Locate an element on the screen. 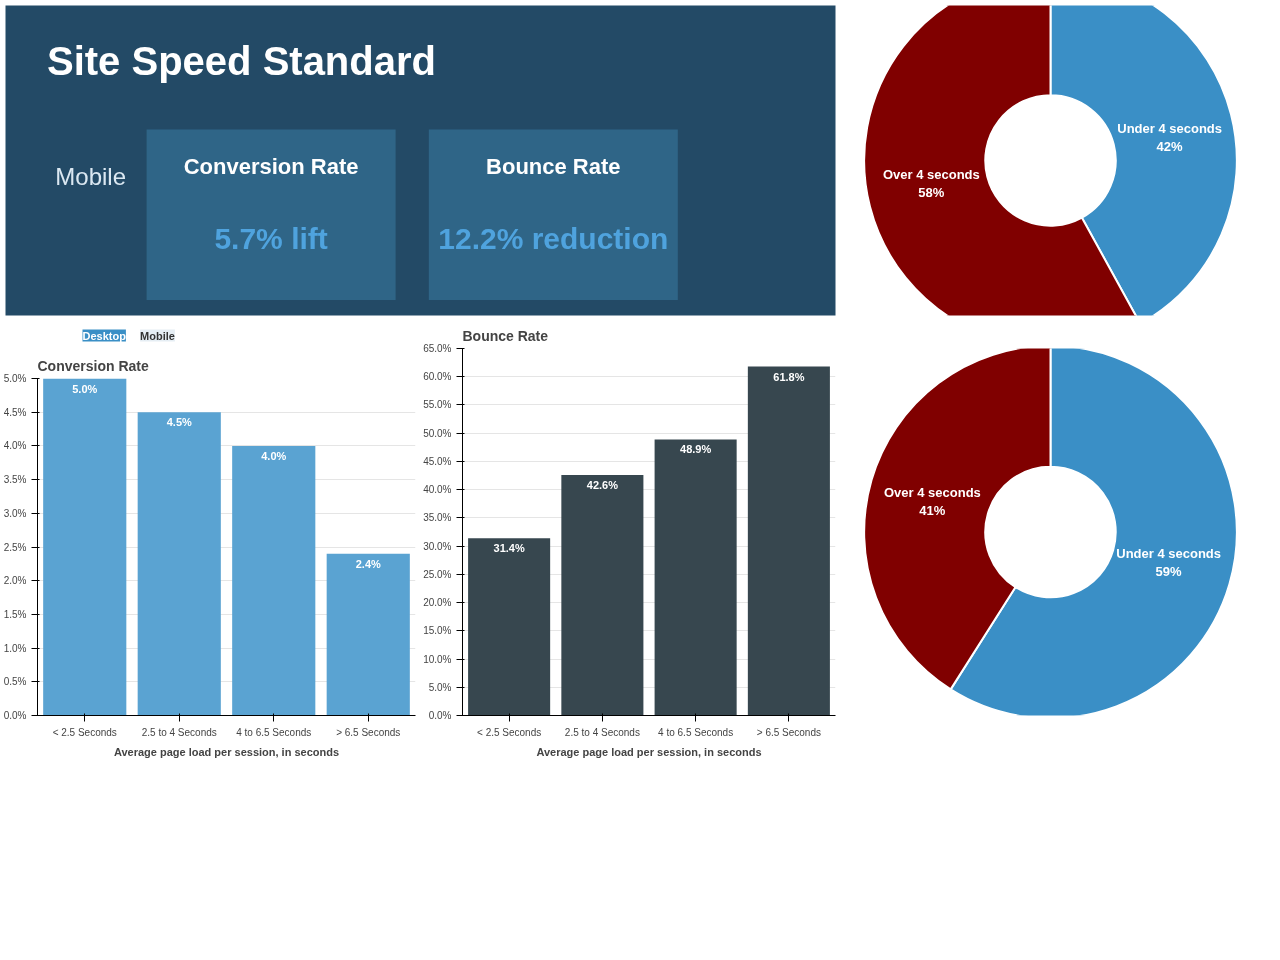  text: 12.2% reduction is located at coordinates (553, 238).